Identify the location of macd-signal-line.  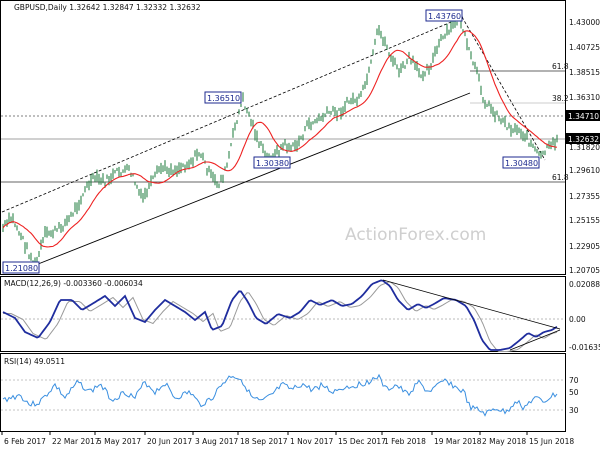
(280, 316).